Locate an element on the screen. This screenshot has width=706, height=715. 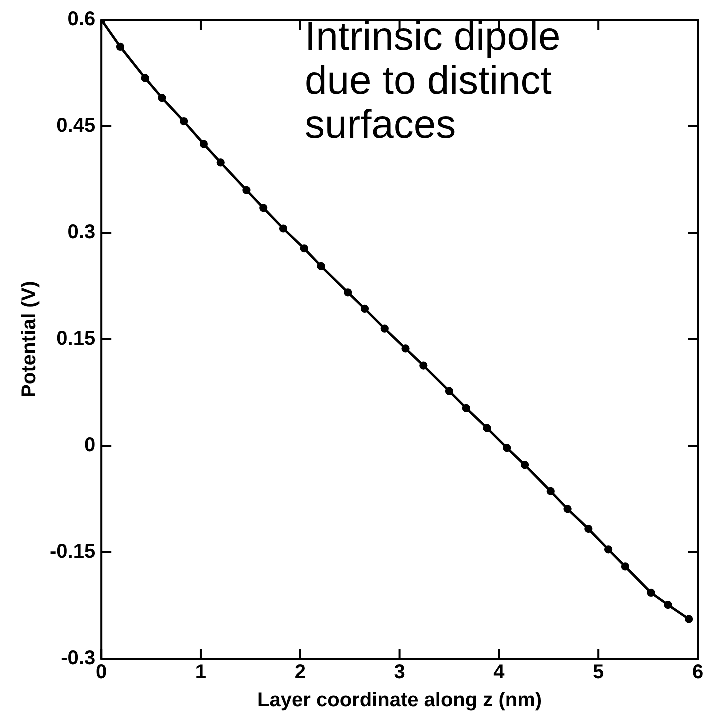
x-tick-label: 5 is located at coordinates (598, 673).